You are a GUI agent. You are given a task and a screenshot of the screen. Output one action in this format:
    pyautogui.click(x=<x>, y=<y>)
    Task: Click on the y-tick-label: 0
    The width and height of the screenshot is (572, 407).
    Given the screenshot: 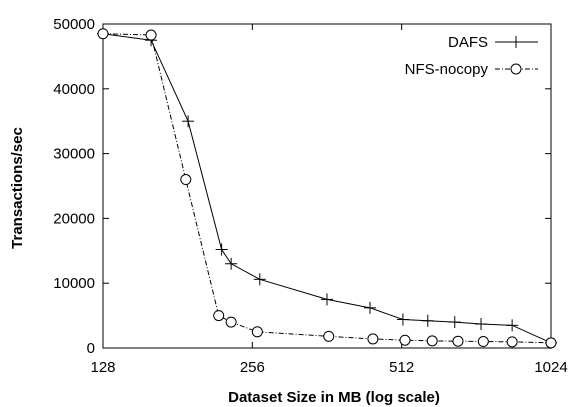 What is the action you would take?
    pyautogui.click(x=91, y=348)
    